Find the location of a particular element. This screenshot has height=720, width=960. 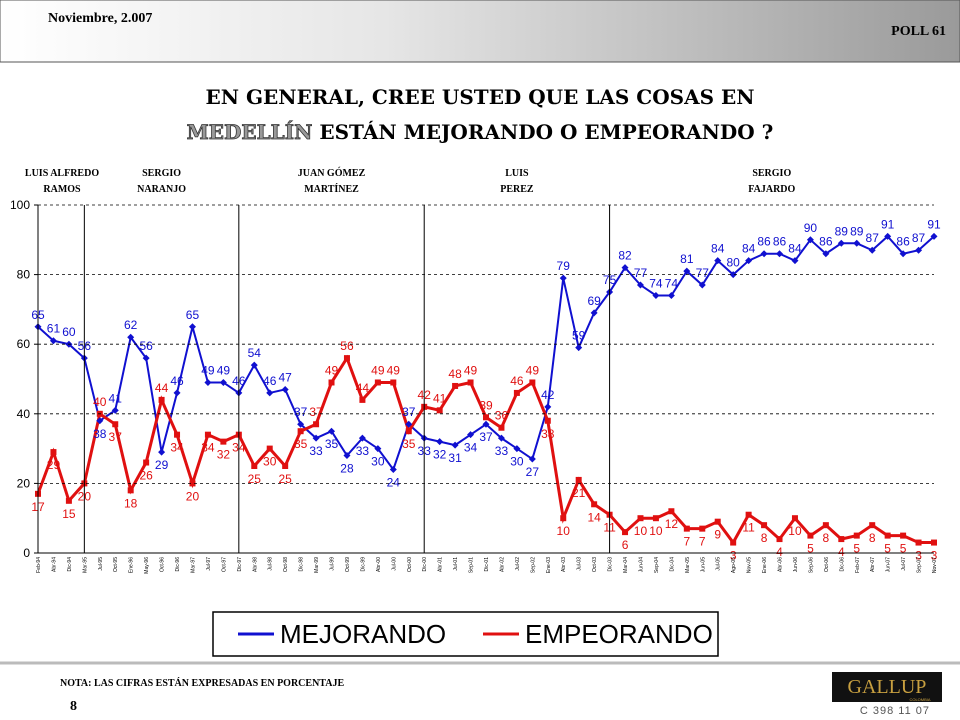

value-label: 69 is located at coordinates (594, 301).